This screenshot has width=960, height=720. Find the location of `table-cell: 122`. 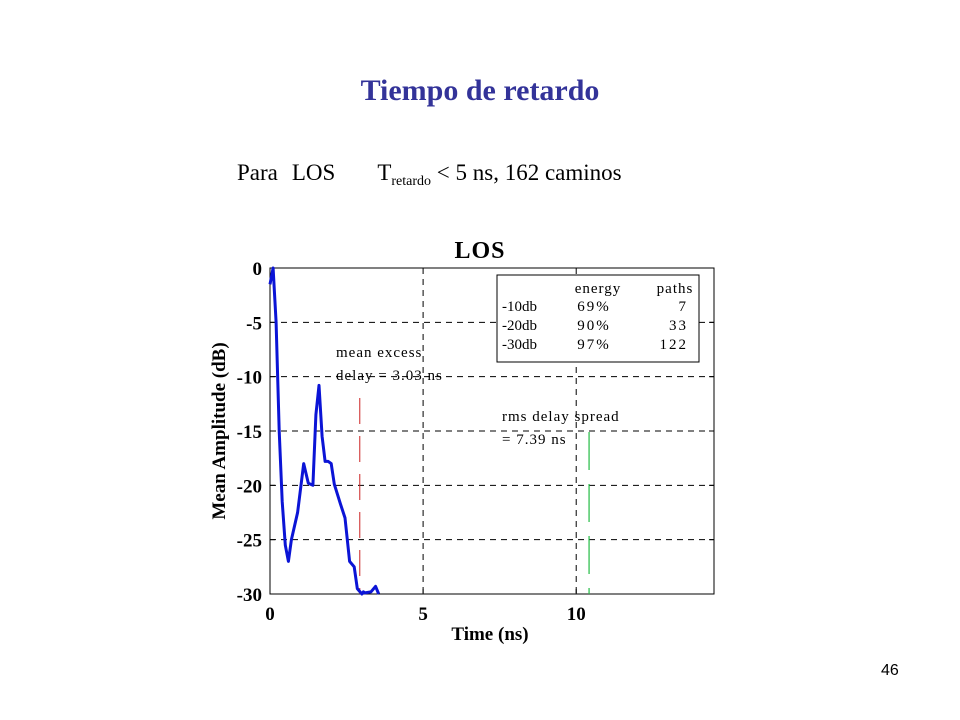

table-cell: 122 is located at coordinates (674, 345).